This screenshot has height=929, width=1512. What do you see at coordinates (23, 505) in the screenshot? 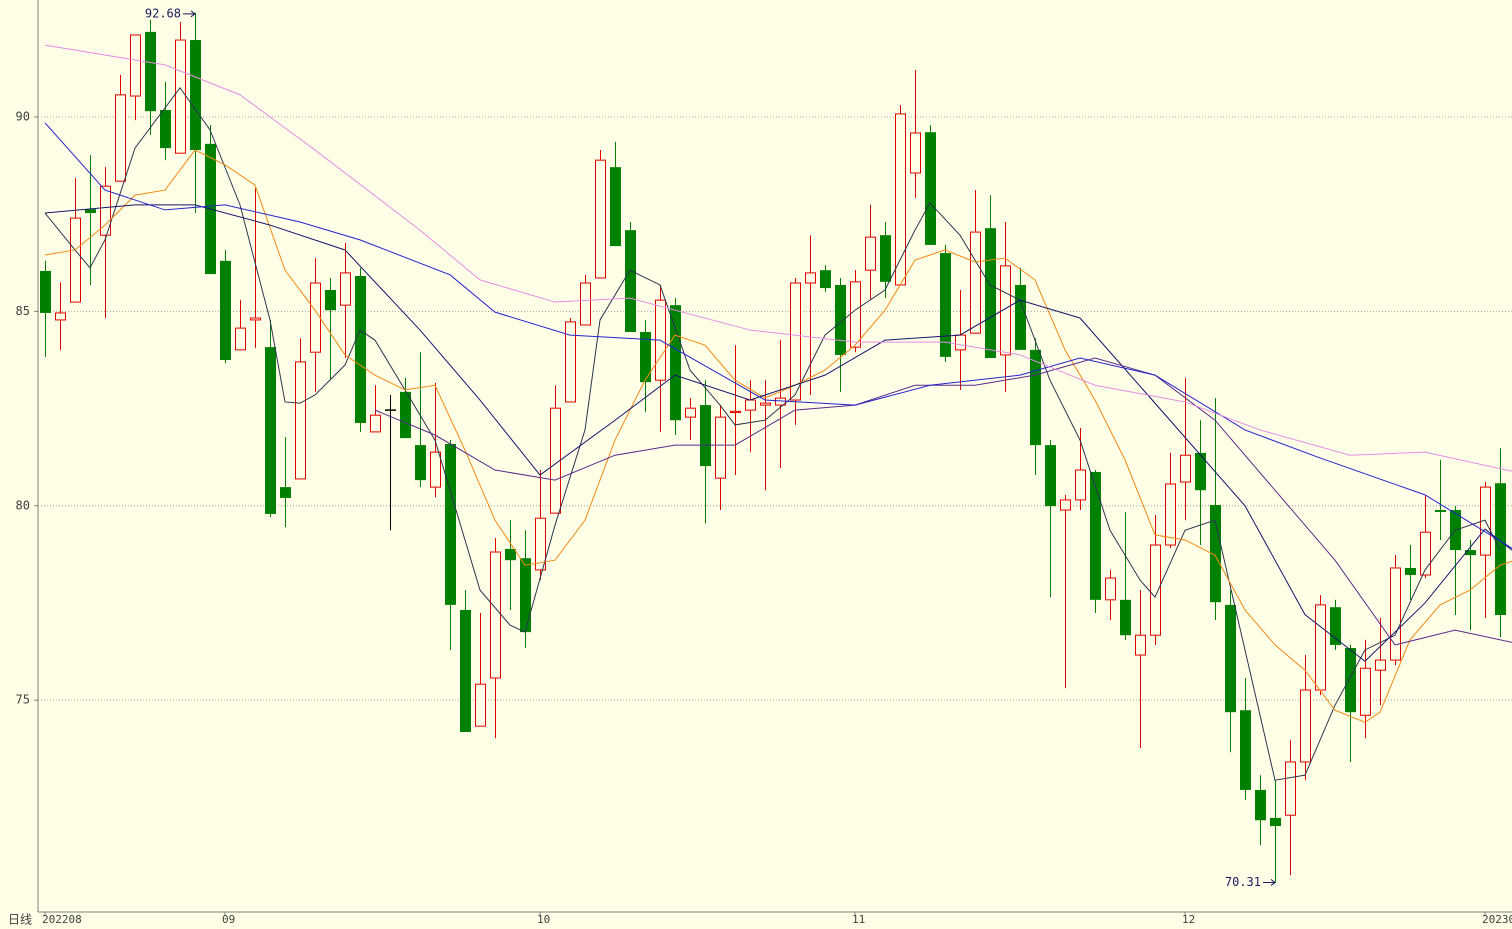
I see `y-tick-label: 80` at bounding box center [23, 505].